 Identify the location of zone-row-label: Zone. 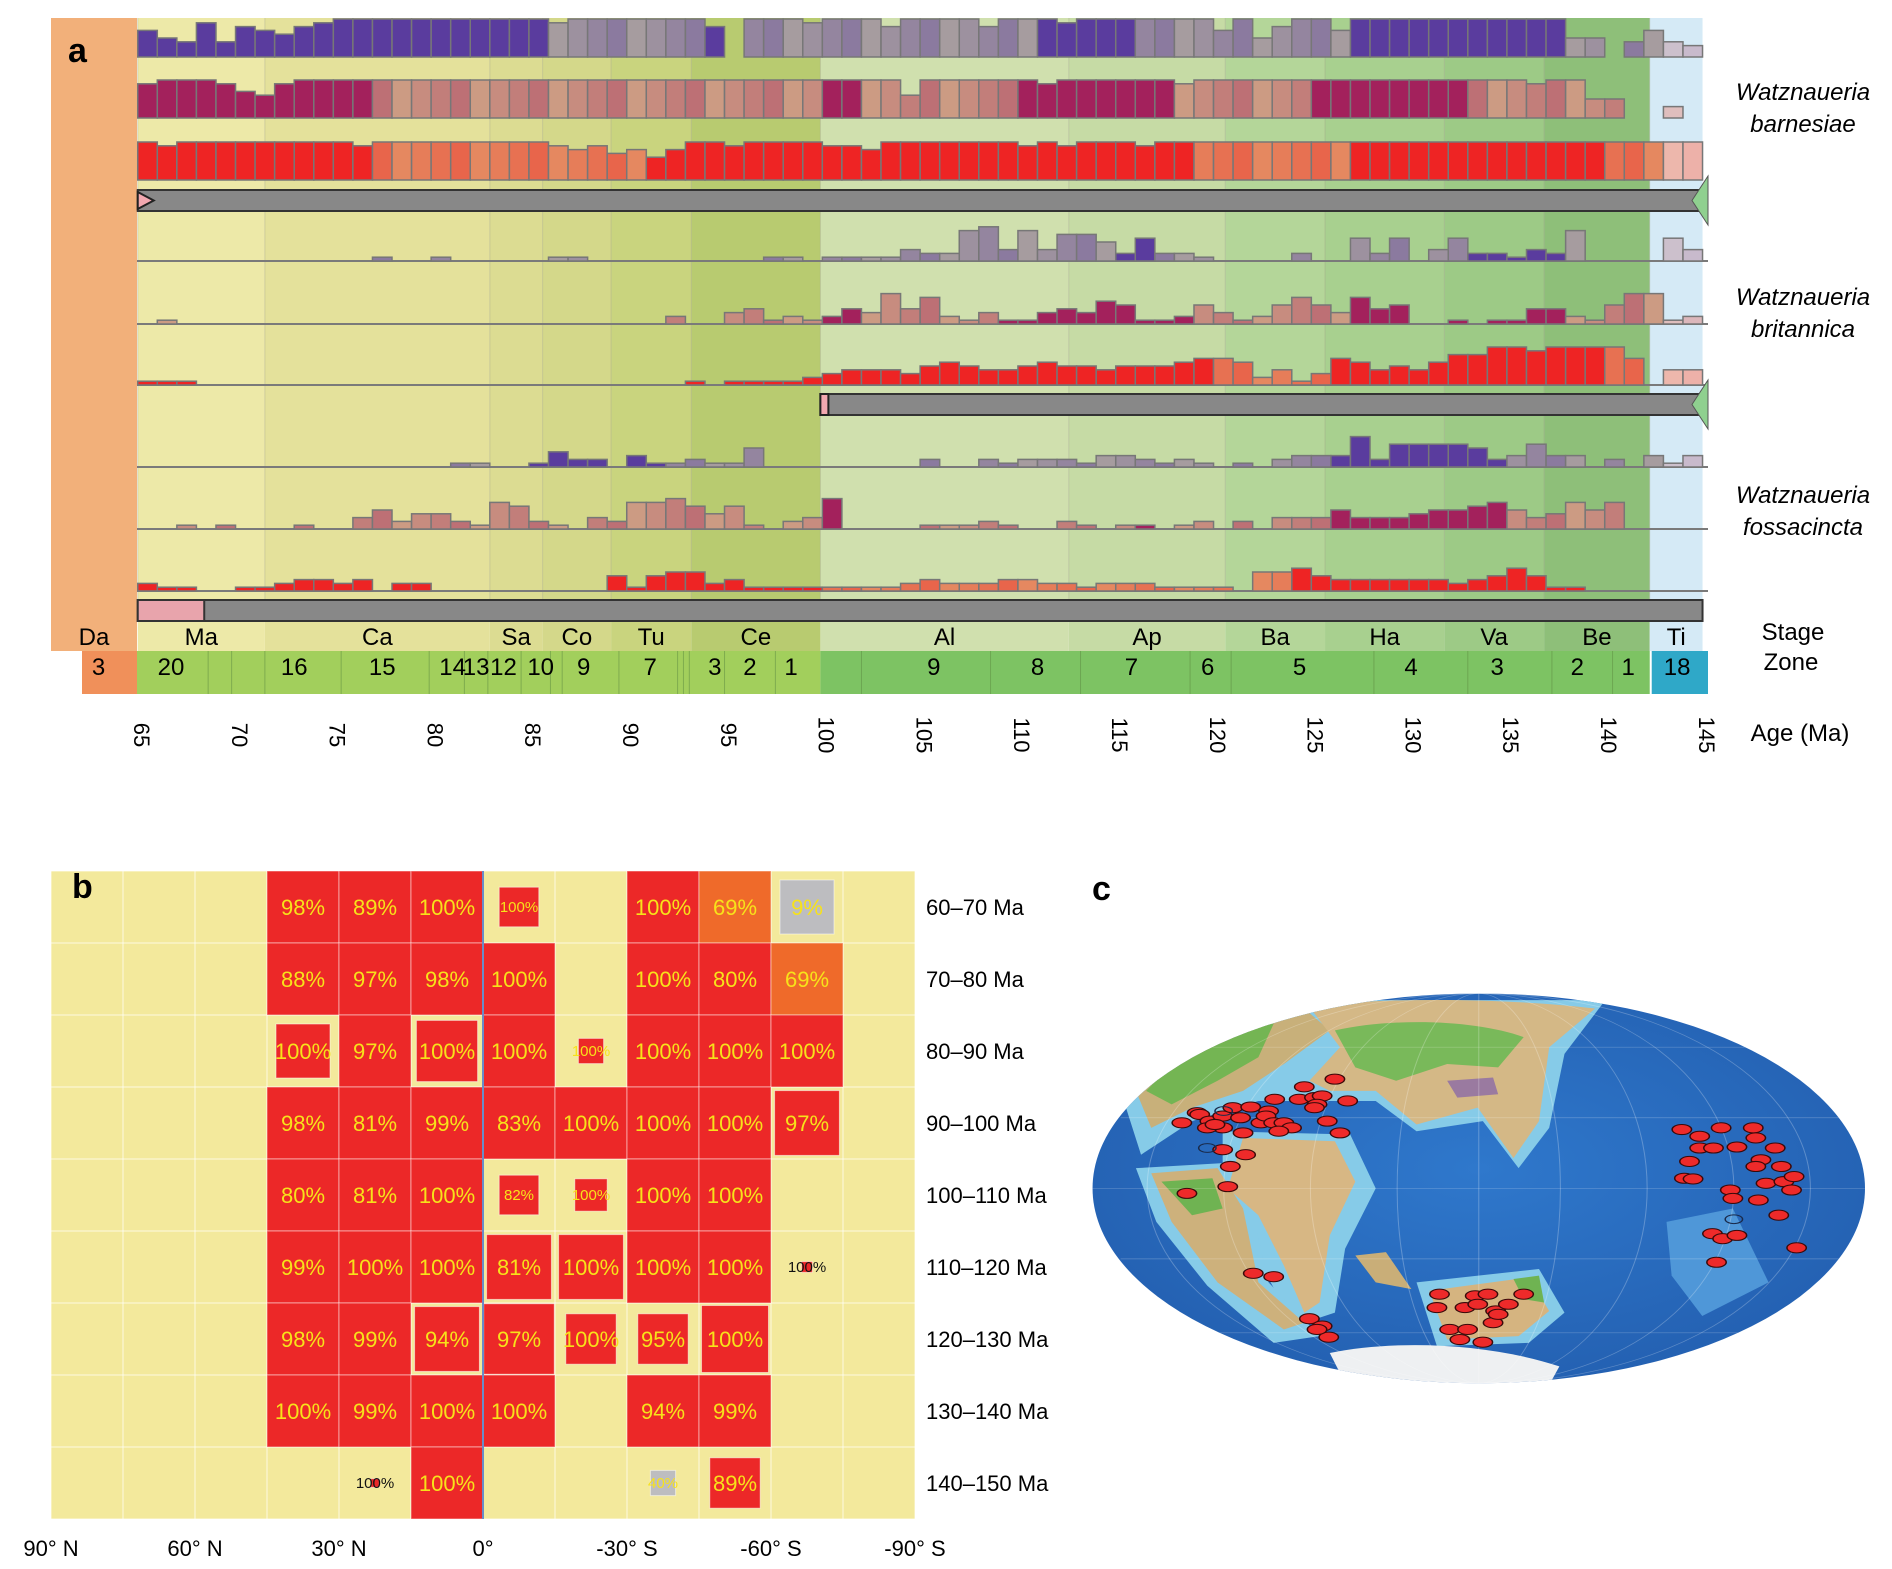
(1791, 662).